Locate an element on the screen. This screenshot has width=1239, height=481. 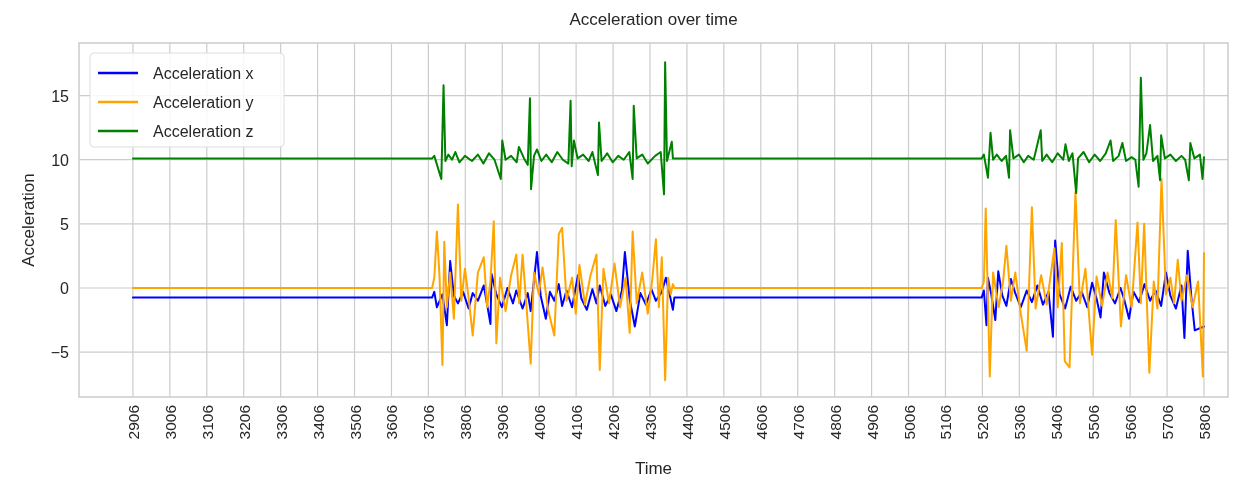
y-tick-label: 15 is located at coordinates (60, 96).